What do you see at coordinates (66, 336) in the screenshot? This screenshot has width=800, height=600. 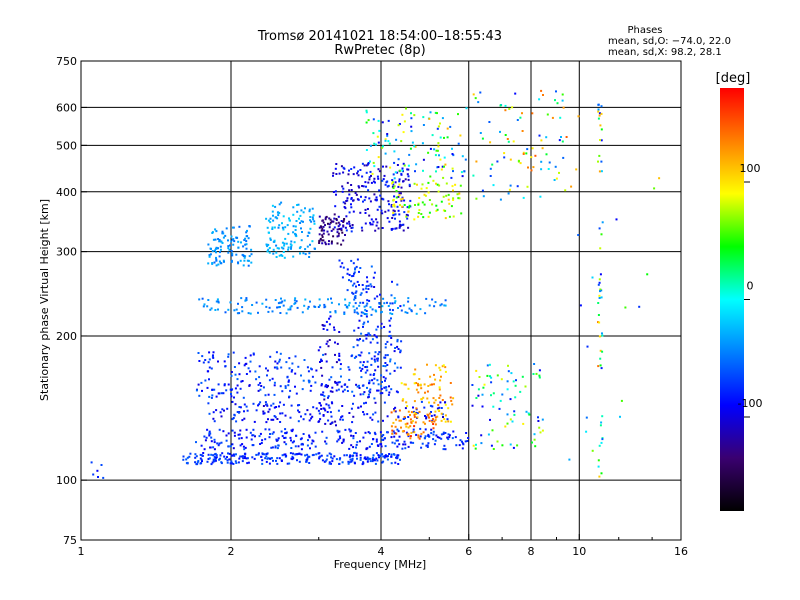 I see `y-tick-label: 200` at bounding box center [66, 336].